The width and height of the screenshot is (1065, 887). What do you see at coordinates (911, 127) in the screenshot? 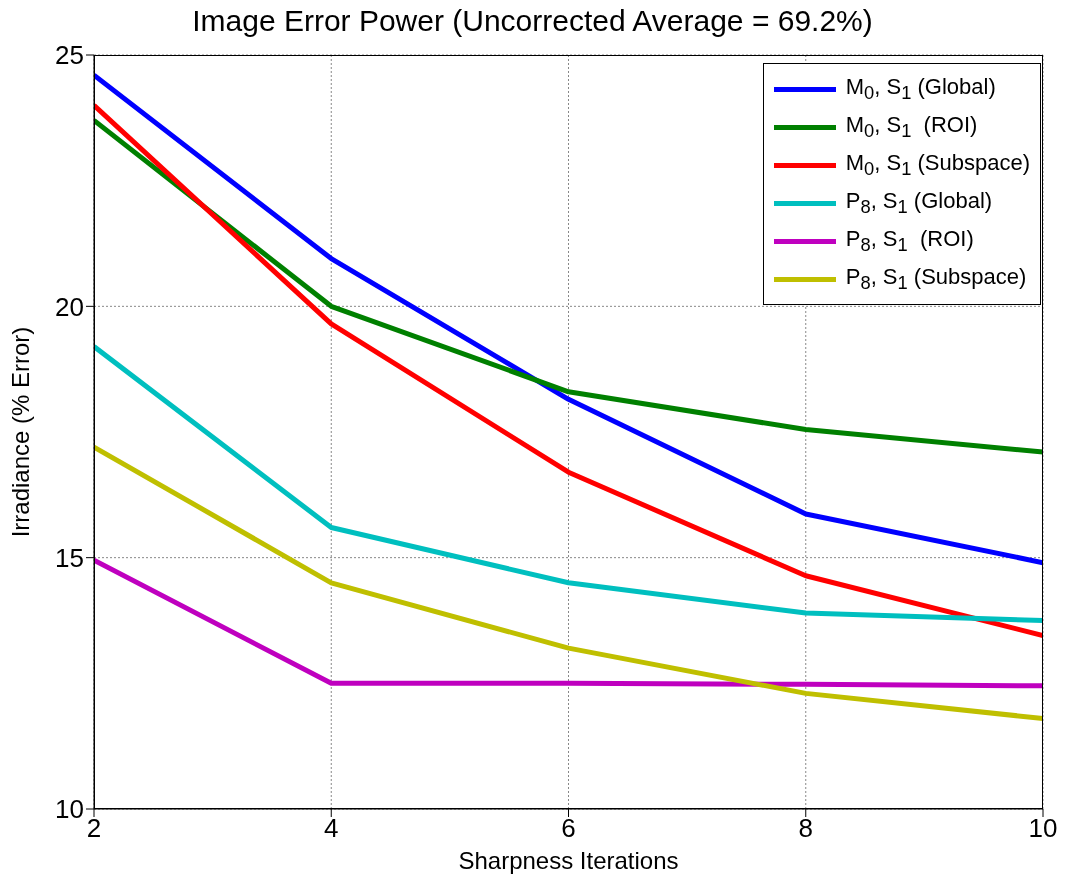
I see `legend-label: M$_{0}$, S$_{1}$ (ROI)` at bounding box center [911, 127].